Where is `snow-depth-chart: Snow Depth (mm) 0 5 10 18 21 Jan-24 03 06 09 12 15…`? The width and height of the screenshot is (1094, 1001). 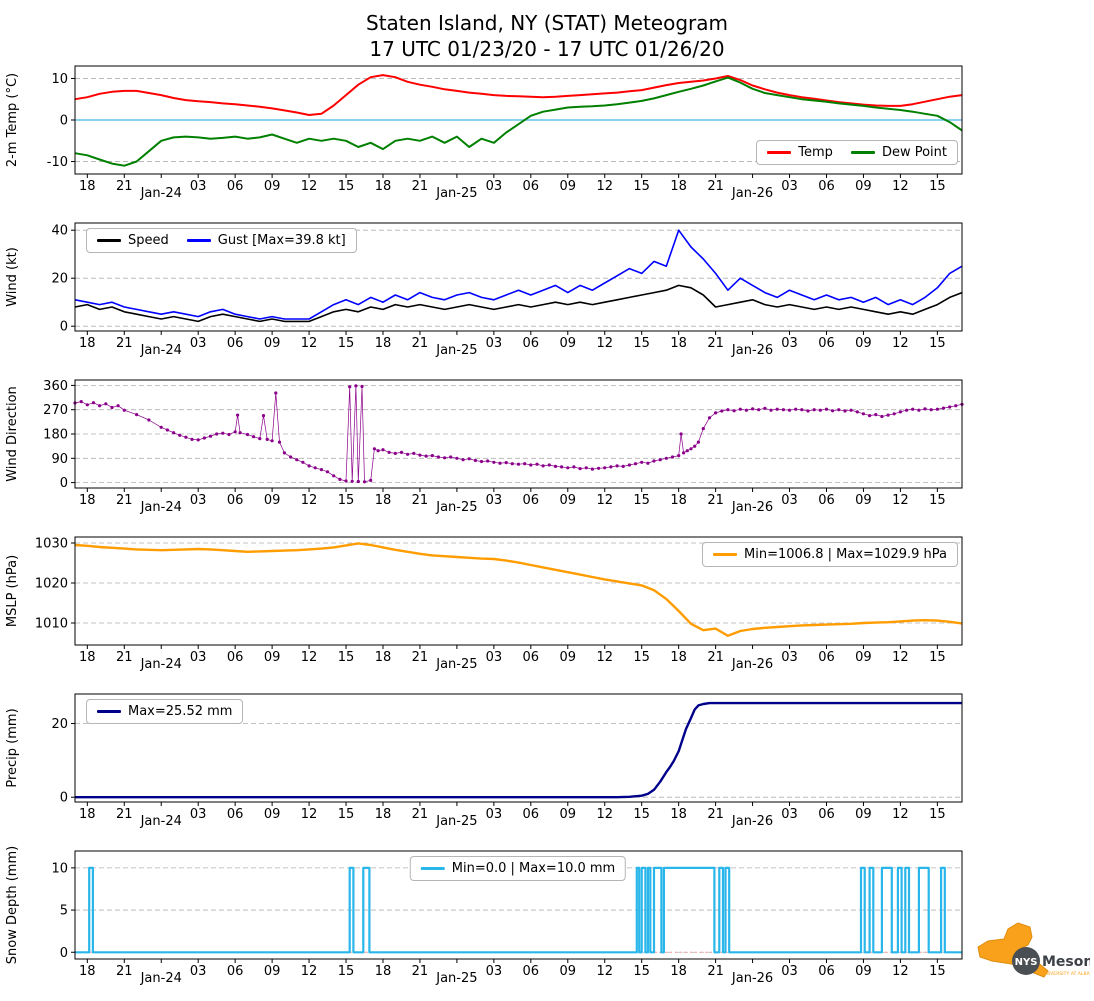
snow-depth-chart: Snow Depth (mm) 0 5 10 18 21 Jan-24 03 06 09 12 15… is located at coordinates (484, 916).